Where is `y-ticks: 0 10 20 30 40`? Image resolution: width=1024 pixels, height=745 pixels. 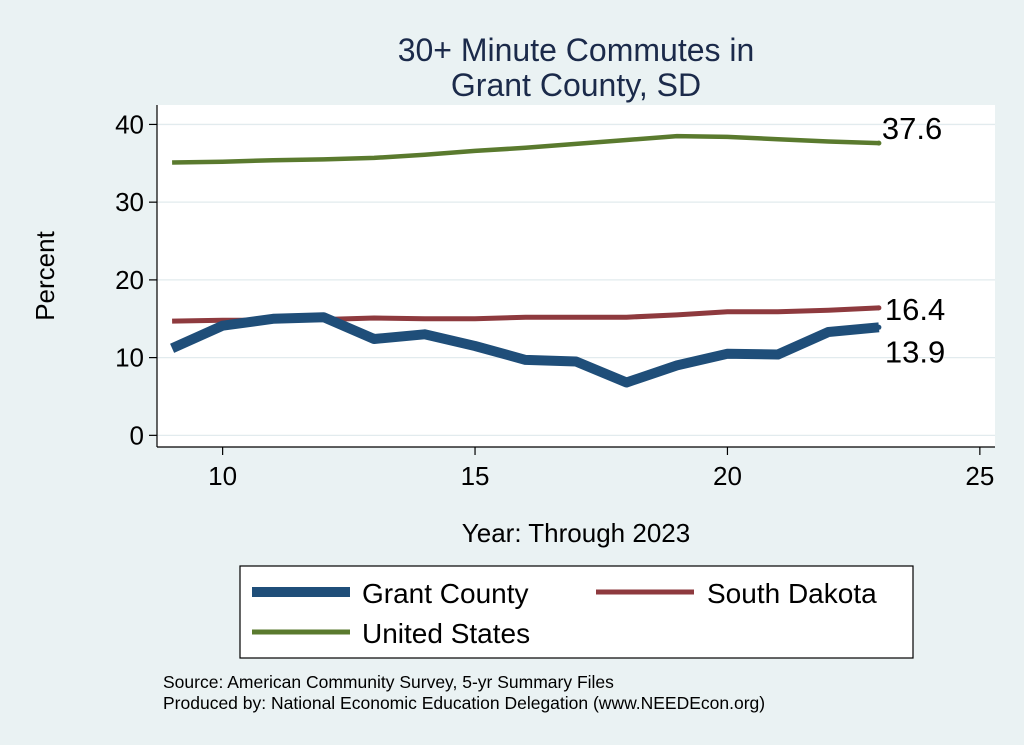 y-ticks: 0 10 20 30 40 is located at coordinates (136, 279).